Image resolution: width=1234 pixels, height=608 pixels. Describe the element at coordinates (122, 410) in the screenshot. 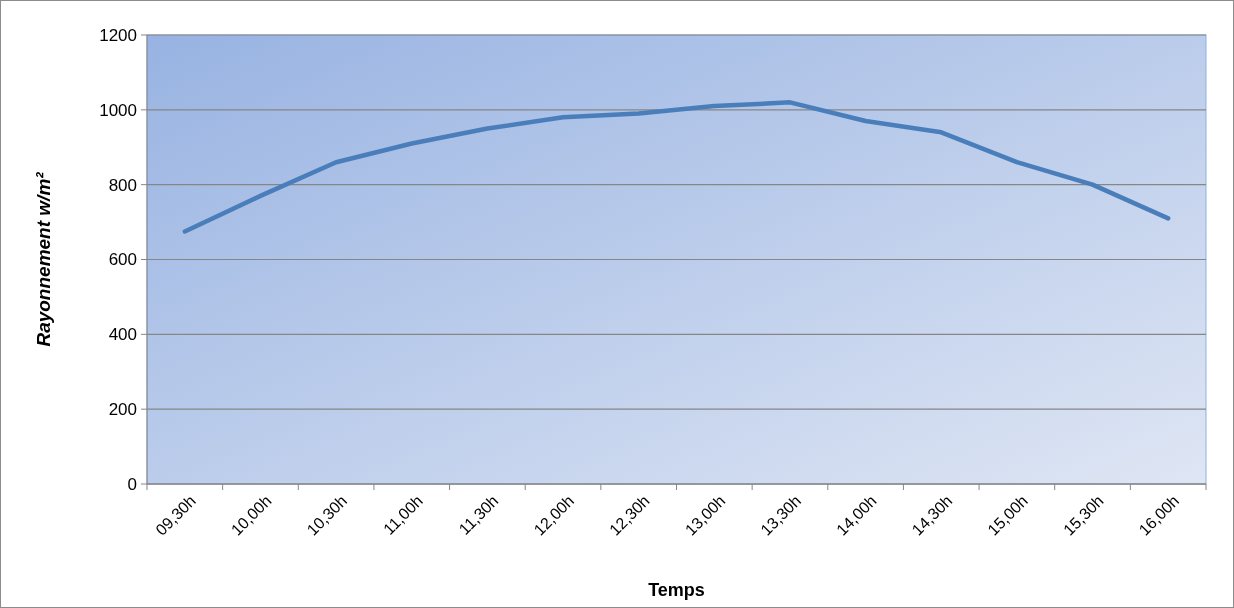

I see `y-tick-label: 200` at that location.